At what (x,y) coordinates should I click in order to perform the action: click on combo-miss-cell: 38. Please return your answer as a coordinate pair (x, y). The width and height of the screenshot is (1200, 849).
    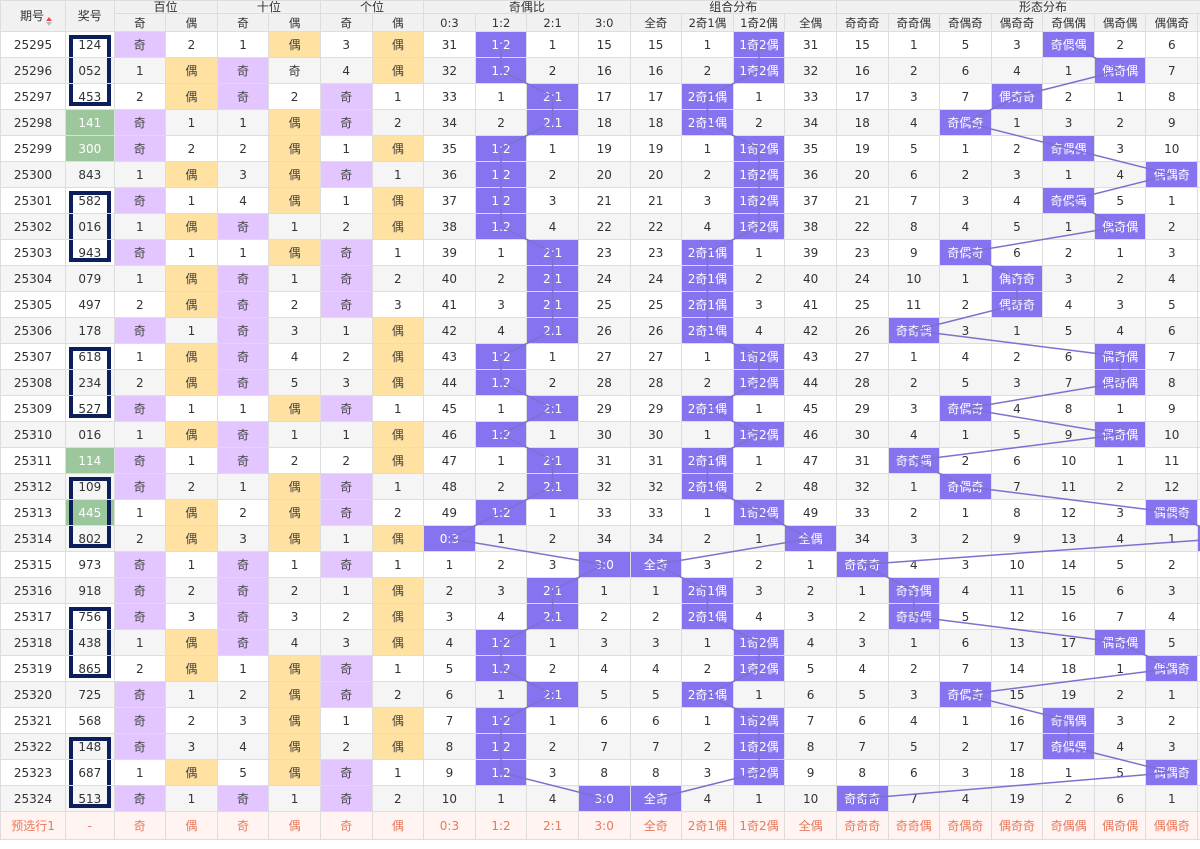
    Looking at the image, I should click on (810, 226).